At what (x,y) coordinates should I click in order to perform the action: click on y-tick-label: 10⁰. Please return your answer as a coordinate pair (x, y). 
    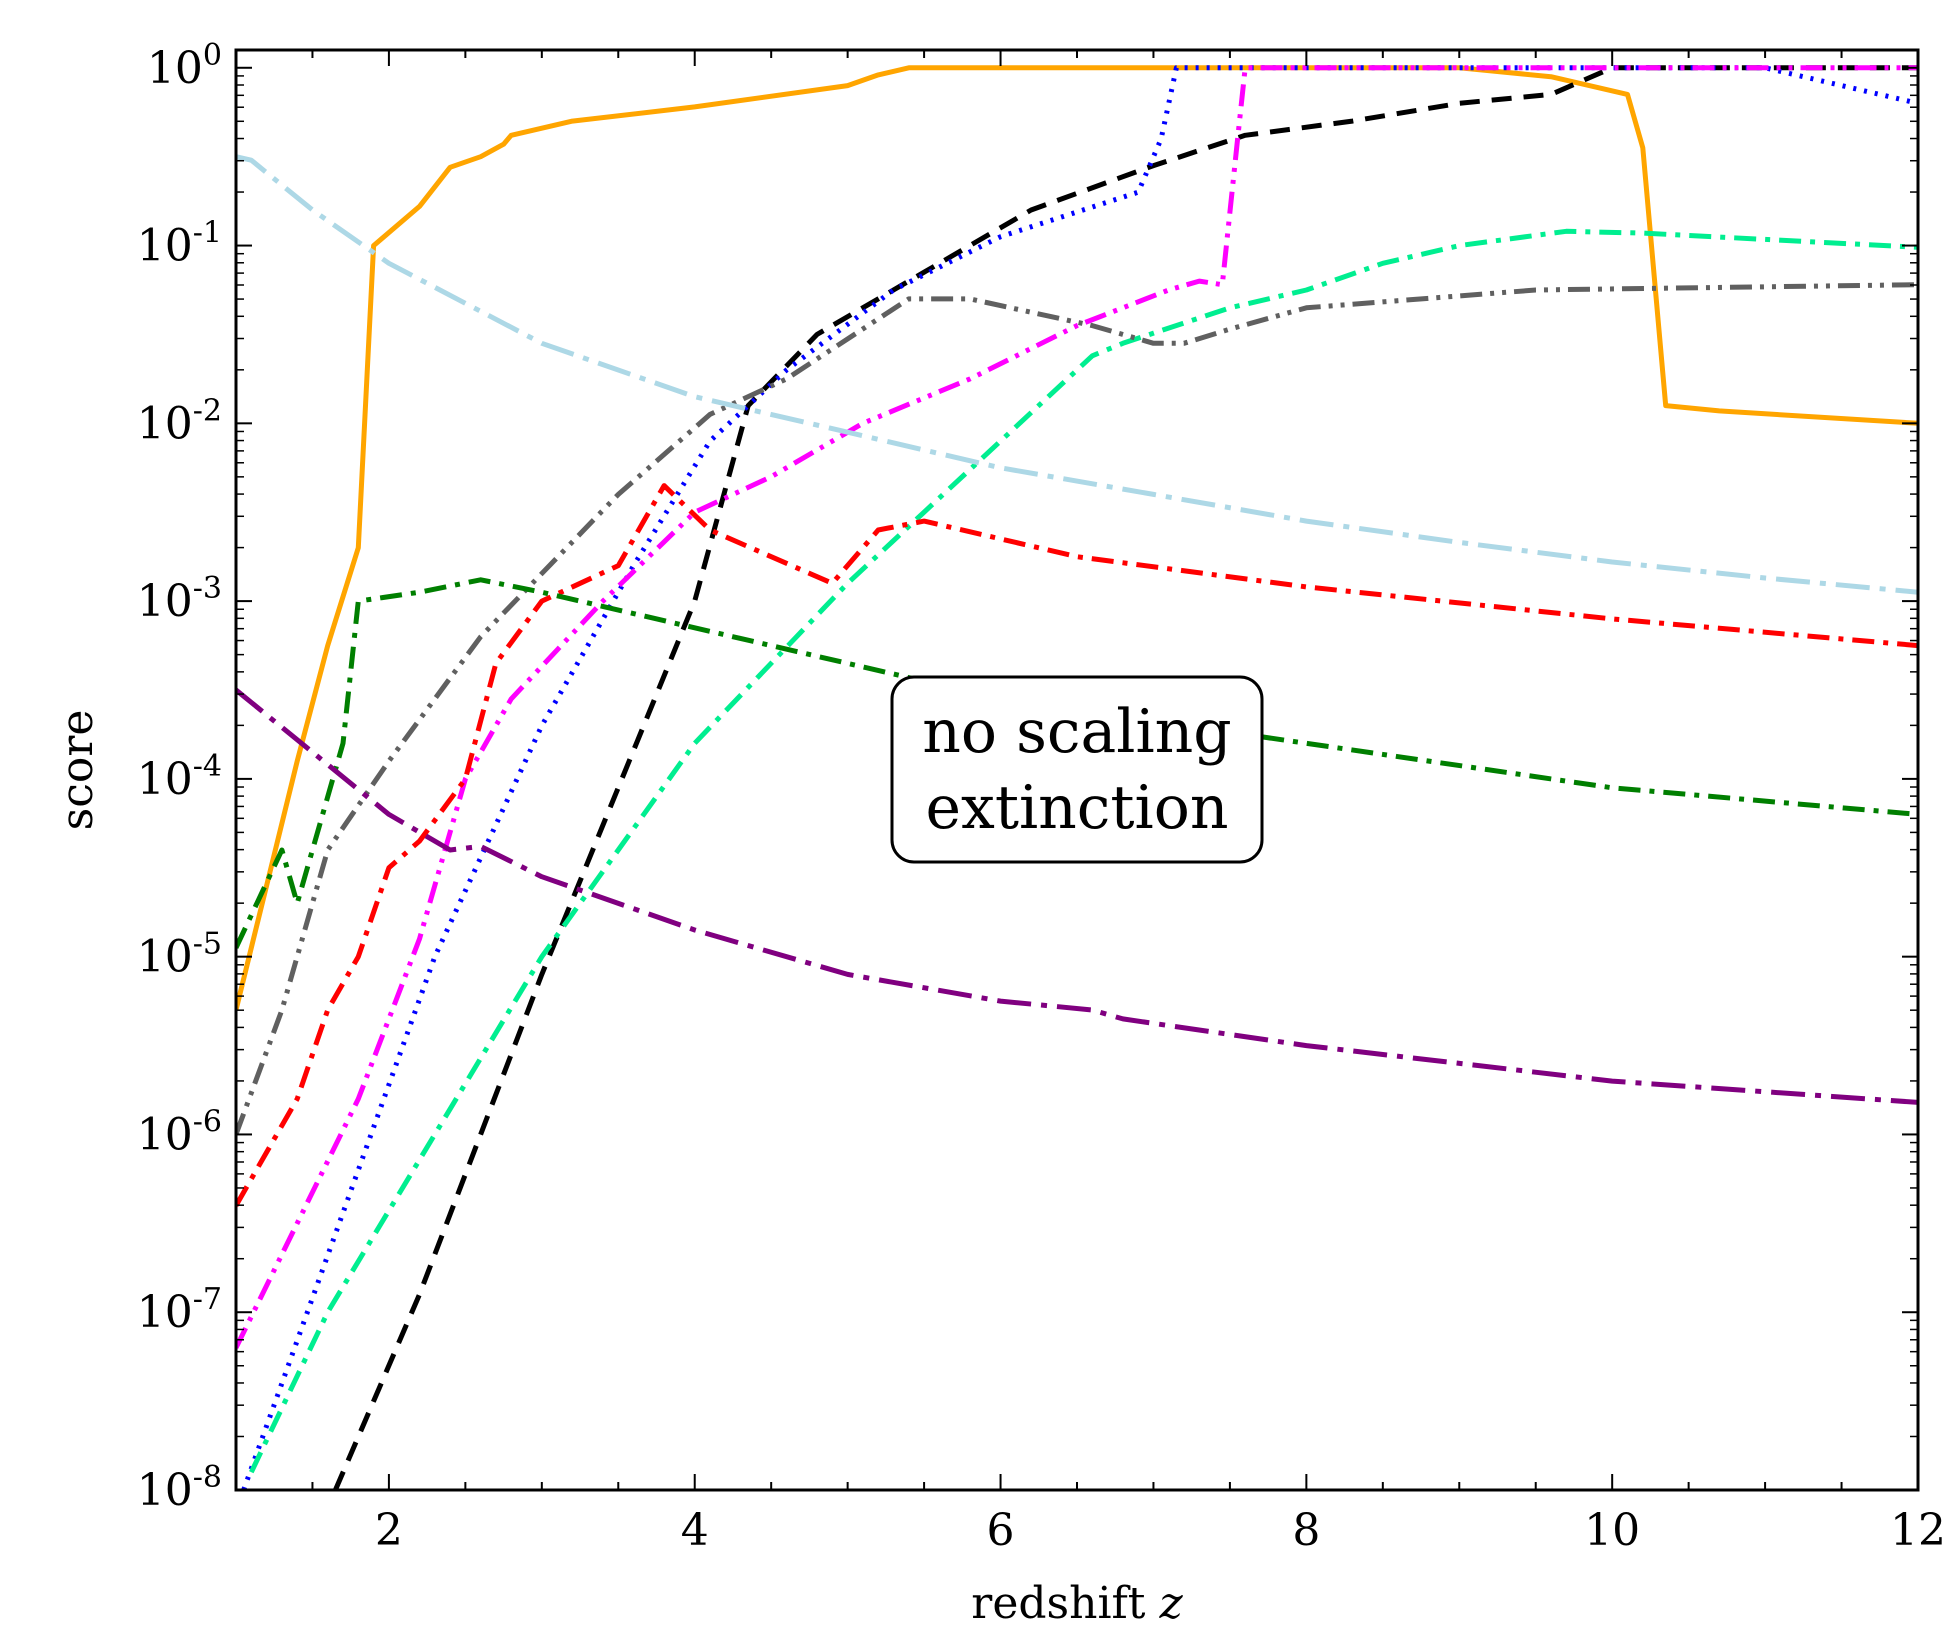
    Looking at the image, I should click on (184, 66).